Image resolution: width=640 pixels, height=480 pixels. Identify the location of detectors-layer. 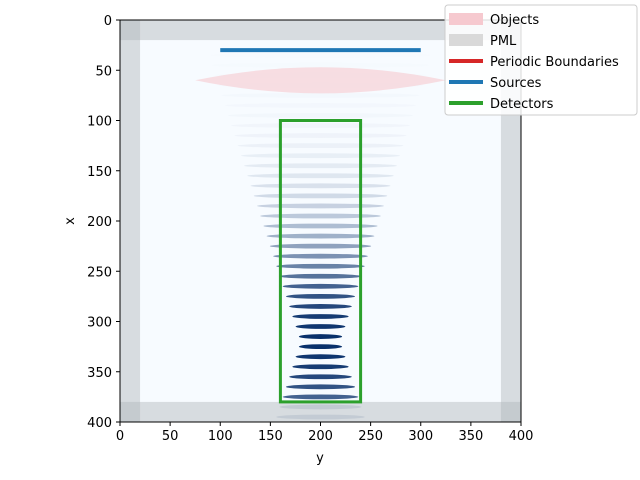
(320, 261).